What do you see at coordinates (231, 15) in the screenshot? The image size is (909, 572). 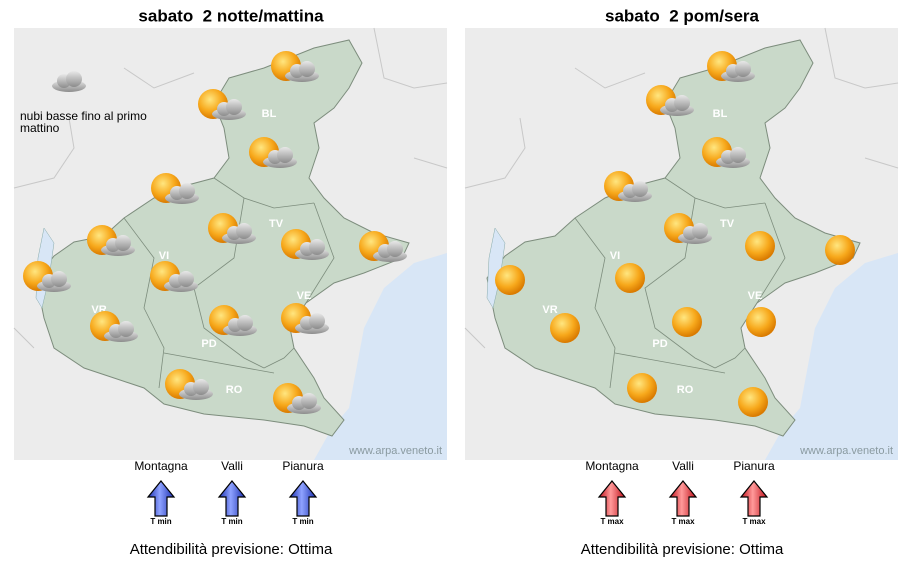 I see `panel-title: sabato 2 notte/mattina` at bounding box center [231, 15].